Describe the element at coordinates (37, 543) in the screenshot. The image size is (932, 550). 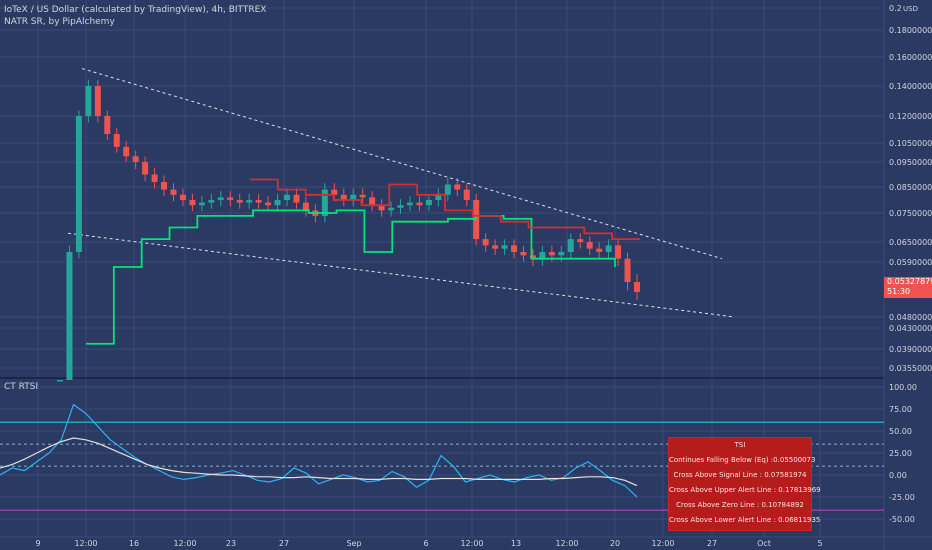
I see `time-tick-label: 9` at that location.